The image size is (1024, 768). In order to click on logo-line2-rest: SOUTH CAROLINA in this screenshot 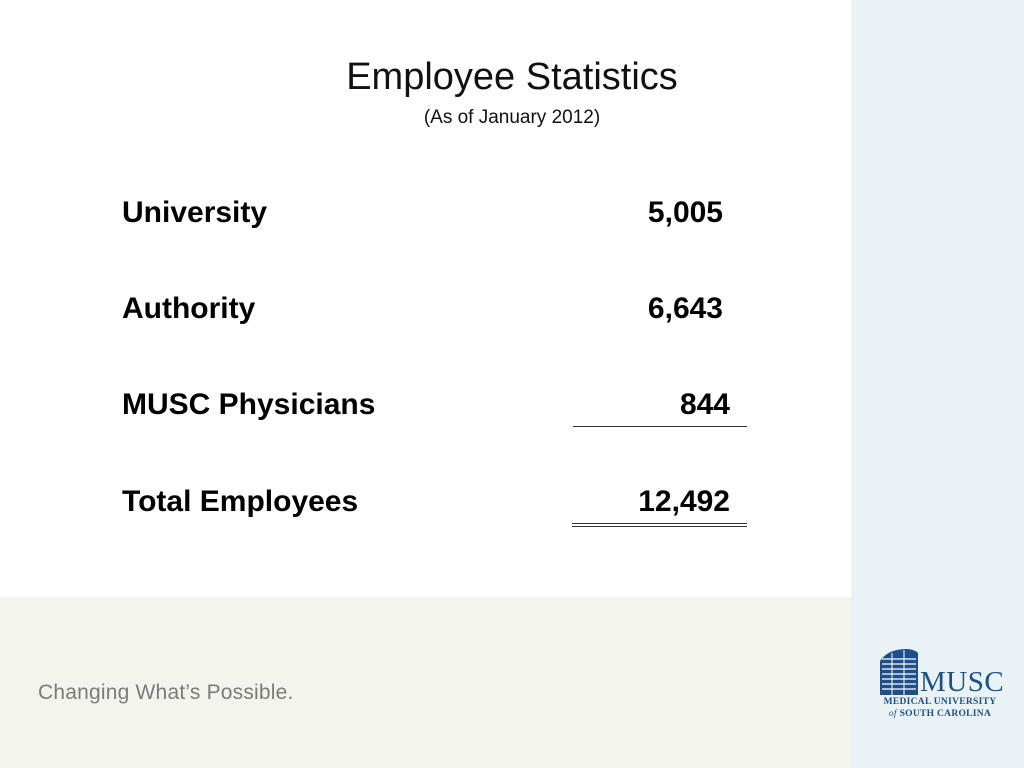, I will do `click(945, 714)`.